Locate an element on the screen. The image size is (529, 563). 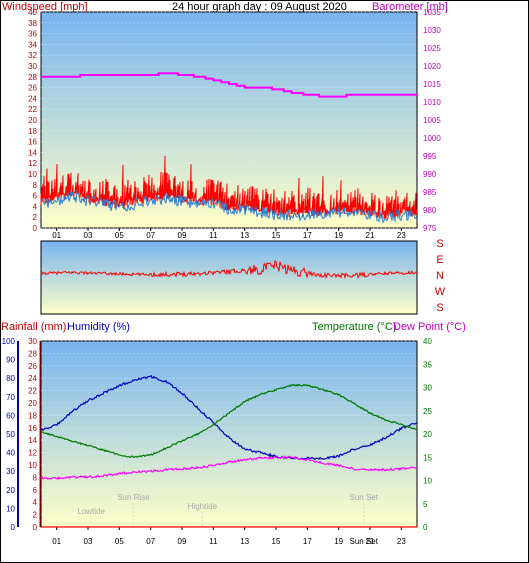
barometer-tick-label: 1025 is located at coordinates (432, 48).